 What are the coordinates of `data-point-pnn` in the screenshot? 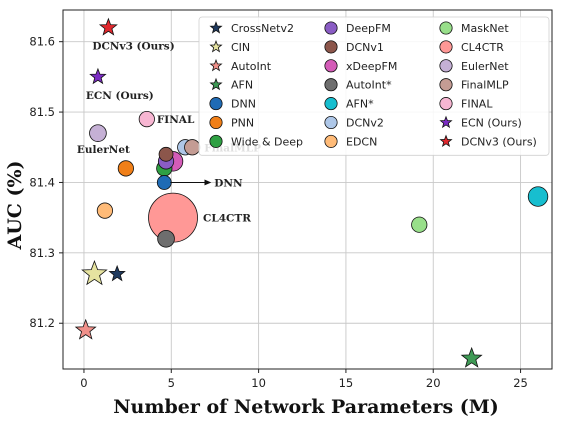 It's located at (125, 168).